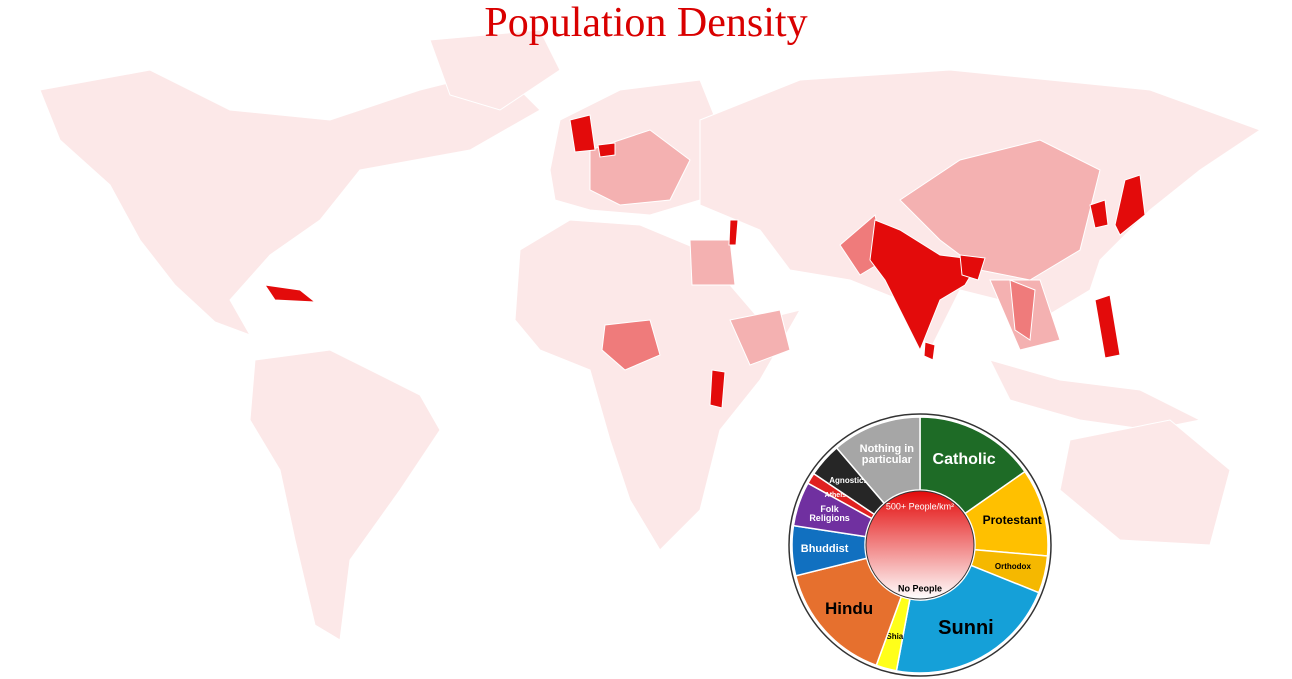  What do you see at coordinates (929, 351) in the screenshot?
I see `sri-lanka` at bounding box center [929, 351].